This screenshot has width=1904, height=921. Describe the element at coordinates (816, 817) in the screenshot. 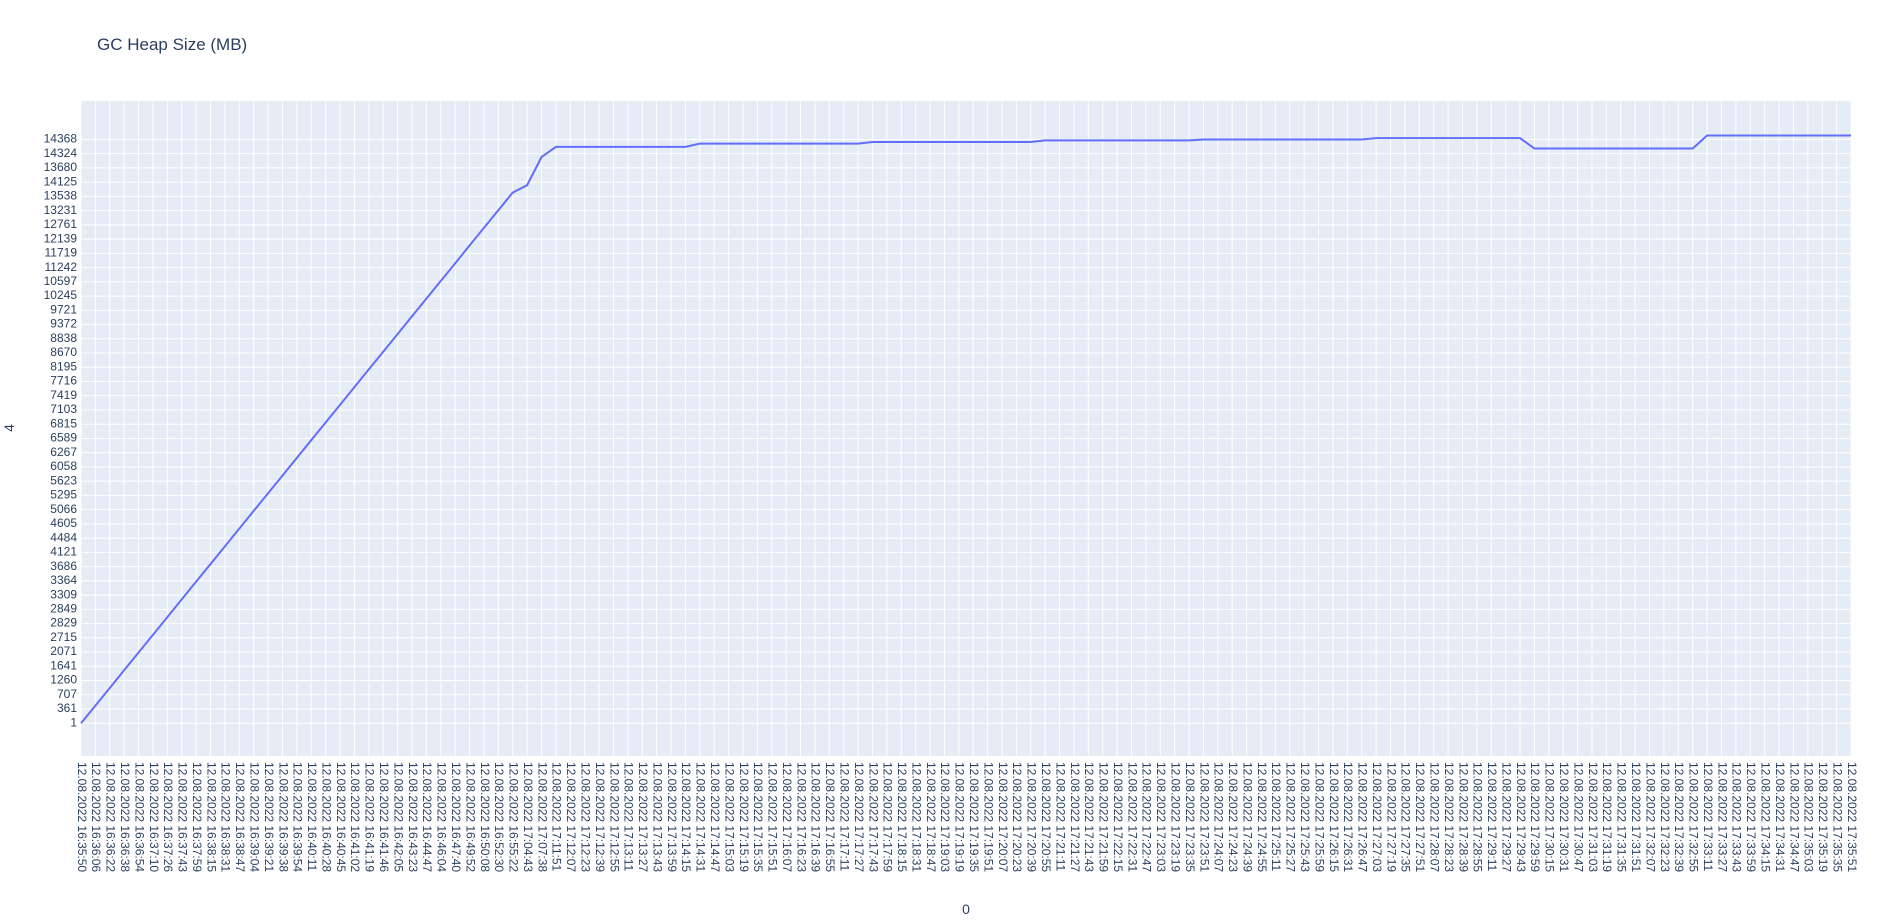

I see `x-tick-label: 12.08.2022 17:16:39` at that location.